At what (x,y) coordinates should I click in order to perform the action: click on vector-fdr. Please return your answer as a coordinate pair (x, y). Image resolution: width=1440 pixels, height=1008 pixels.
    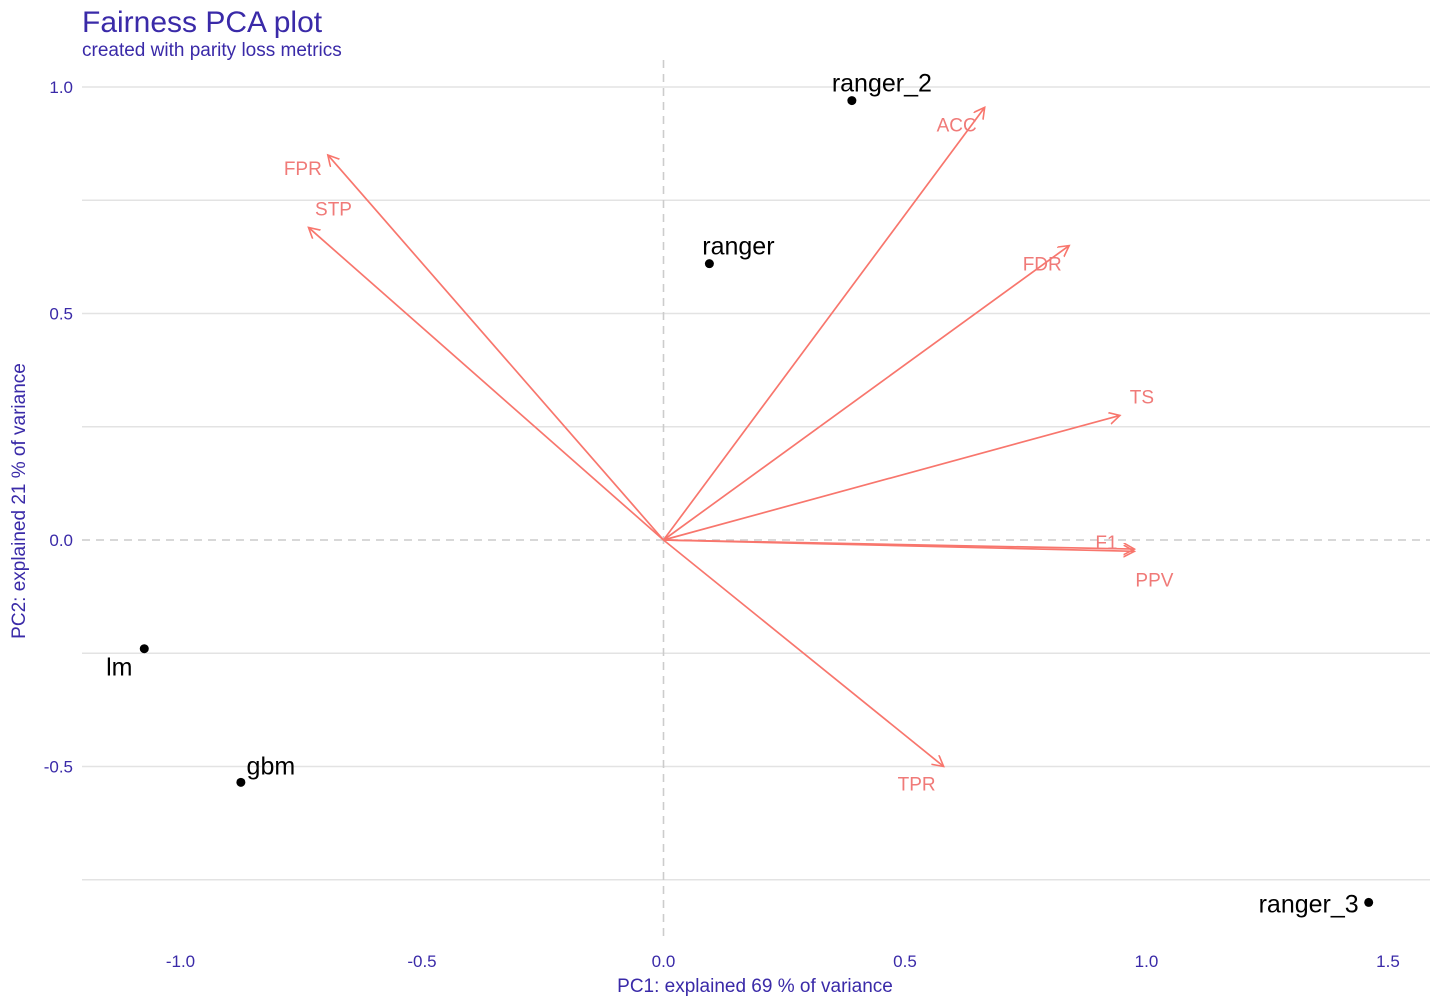
    Looking at the image, I should click on (866, 393).